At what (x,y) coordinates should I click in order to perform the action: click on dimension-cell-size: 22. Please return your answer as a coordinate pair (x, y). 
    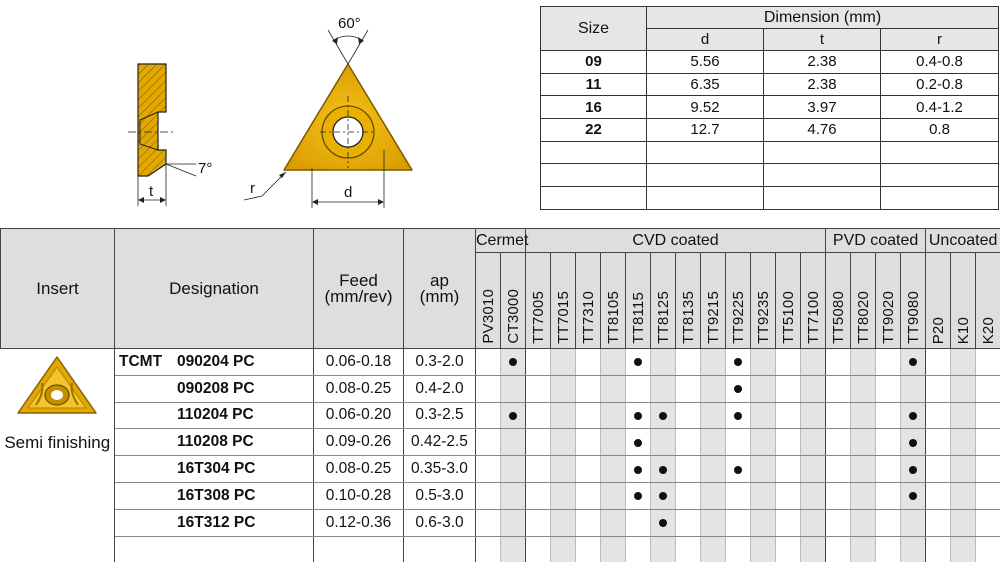
    Looking at the image, I should click on (593, 130).